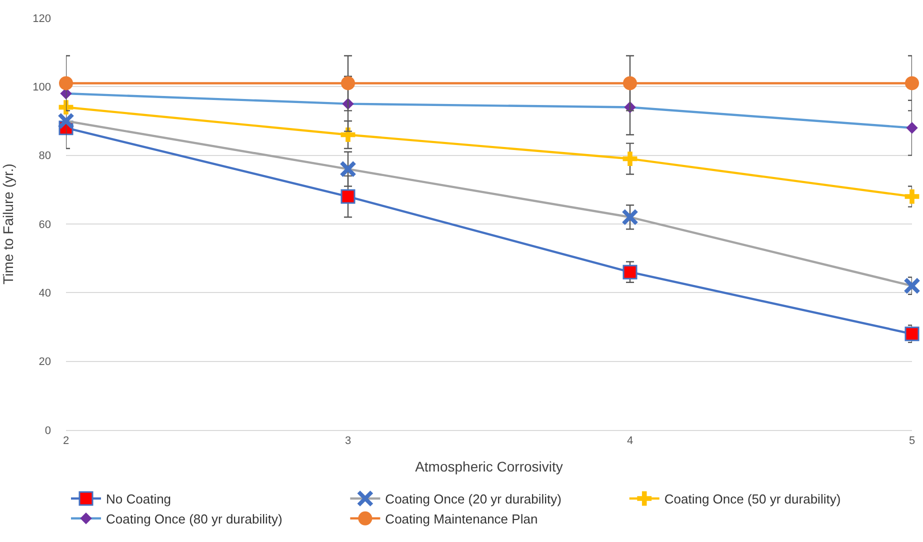 The width and height of the screenshot is (923, 542). I want to click on x-axis-title: Atmospheric Corrosivity, so click(489, 466).